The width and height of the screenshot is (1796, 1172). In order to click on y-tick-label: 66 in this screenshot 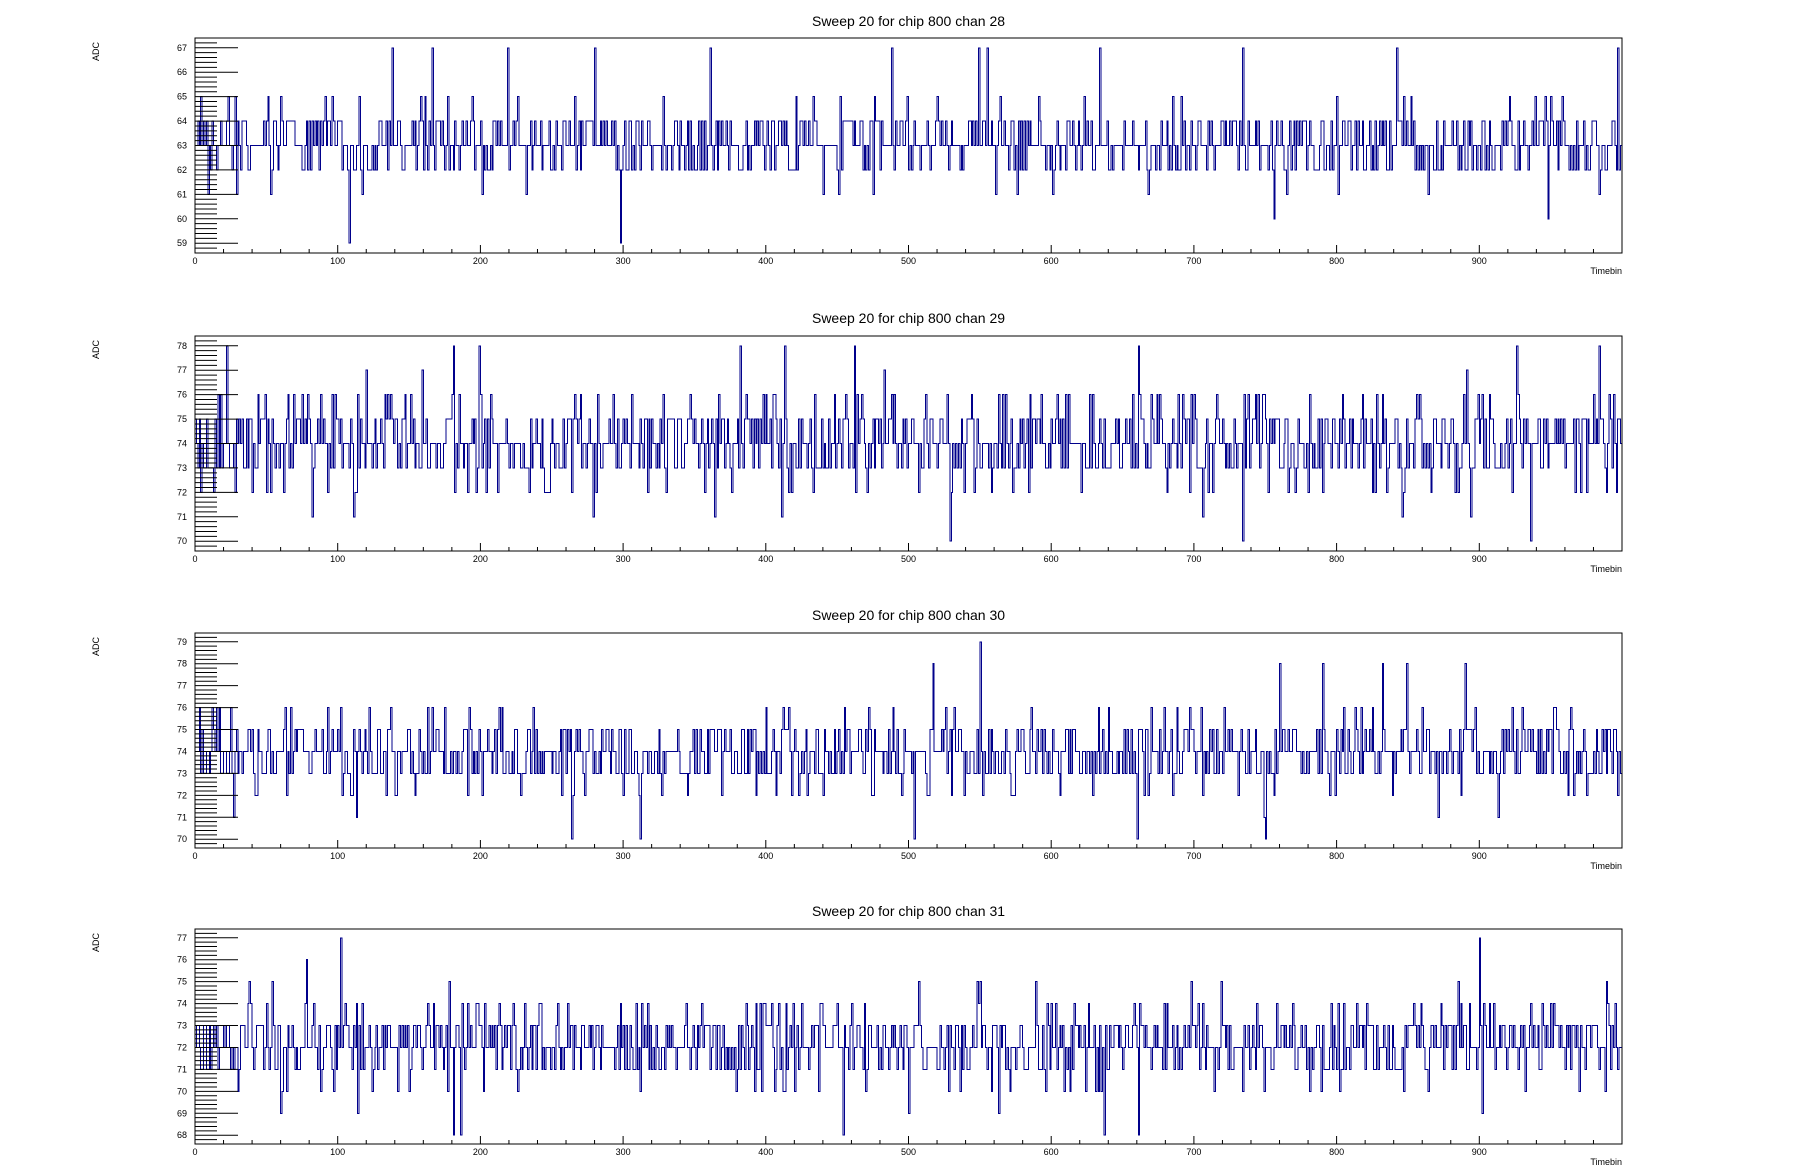, I will do `click(182, 72)`.